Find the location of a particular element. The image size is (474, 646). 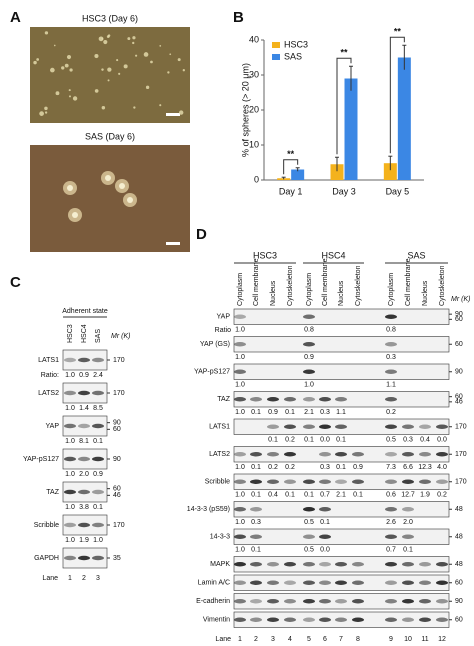

ratio-value: 12.7 is located at coordinates (408, 494).